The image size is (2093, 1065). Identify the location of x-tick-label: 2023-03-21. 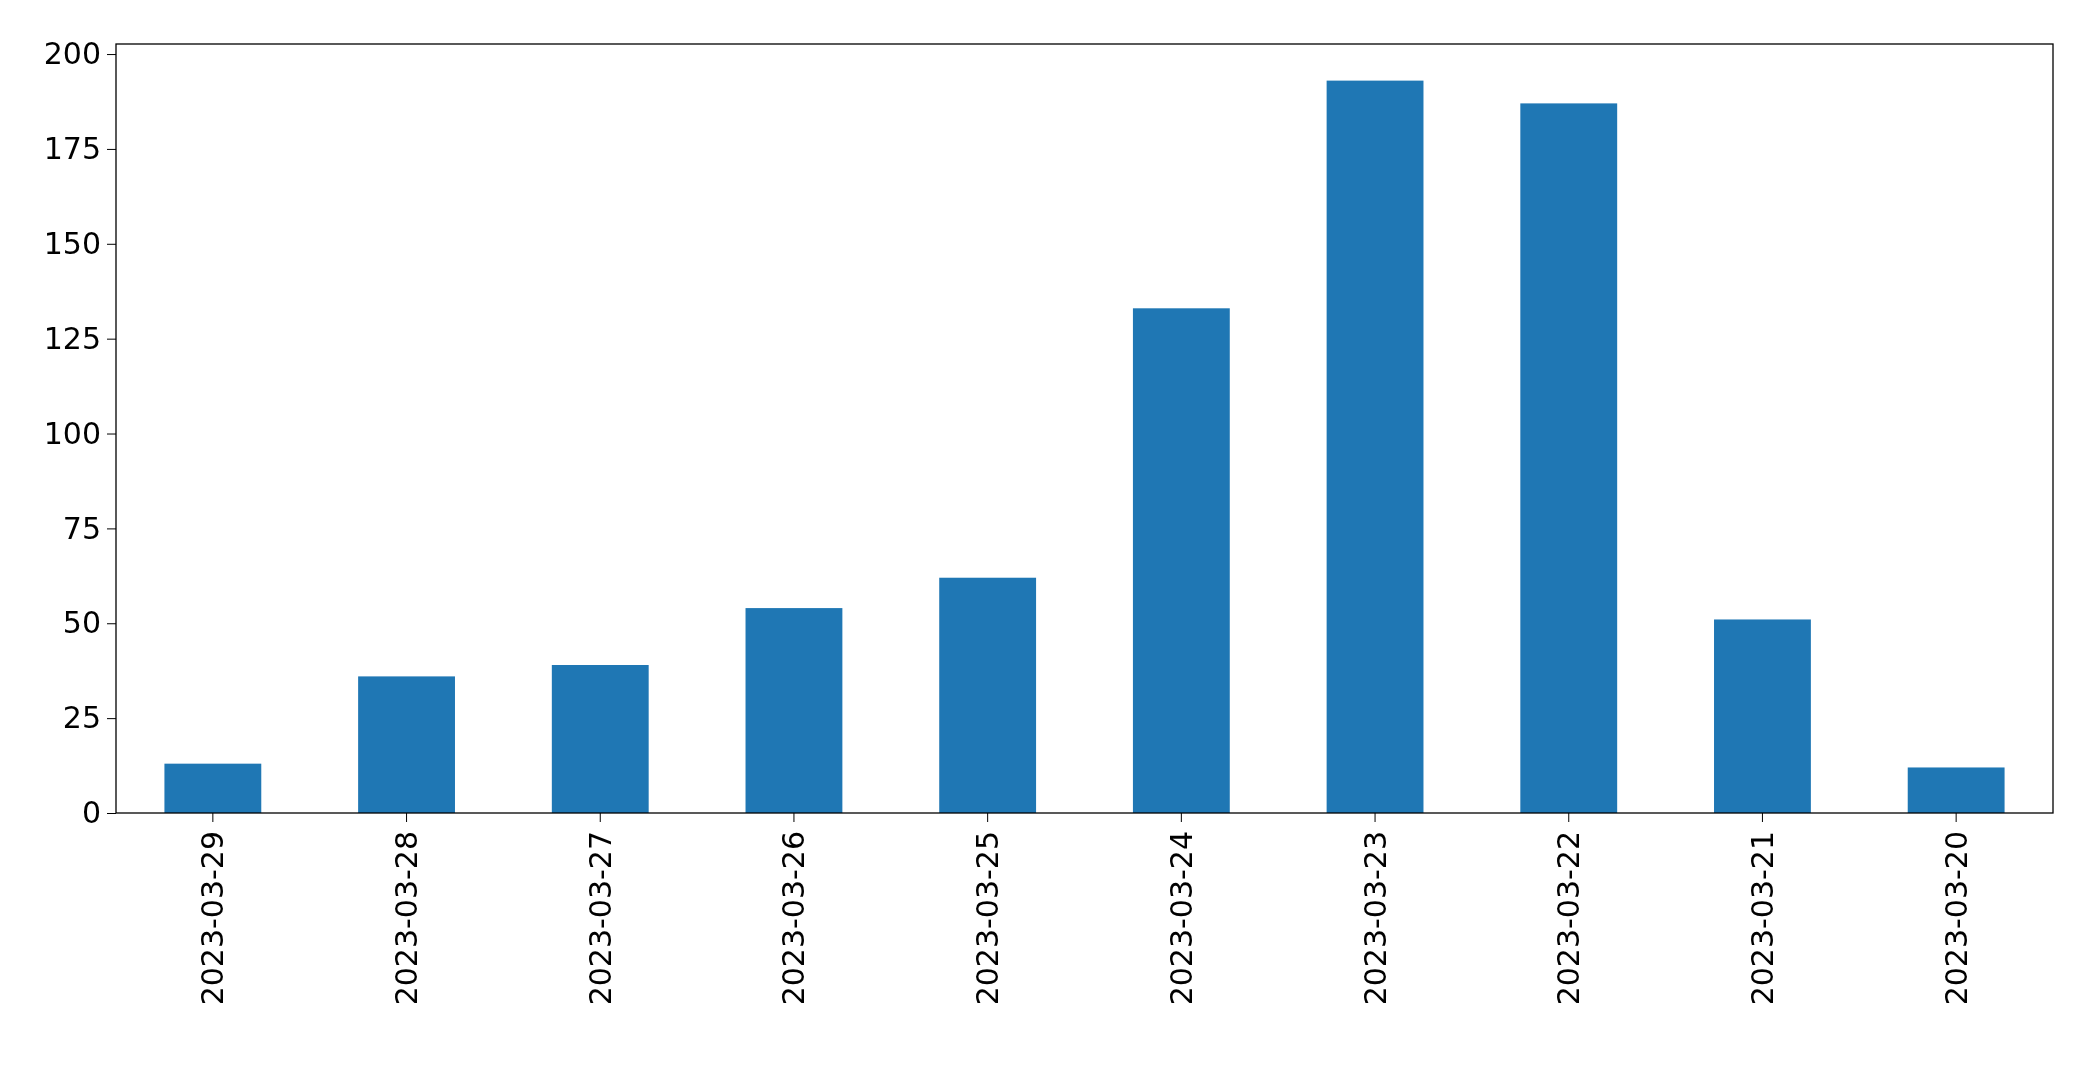
(1762, 918).